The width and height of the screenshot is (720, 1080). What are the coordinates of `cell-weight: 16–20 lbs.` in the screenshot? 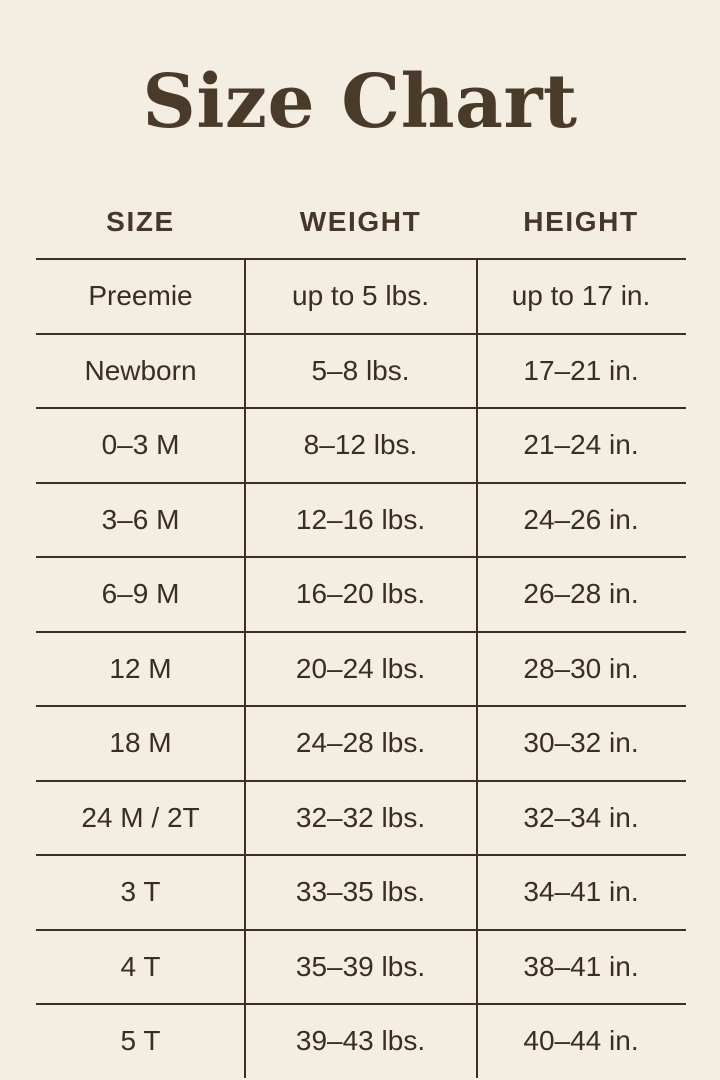 It's located at (360, 594).